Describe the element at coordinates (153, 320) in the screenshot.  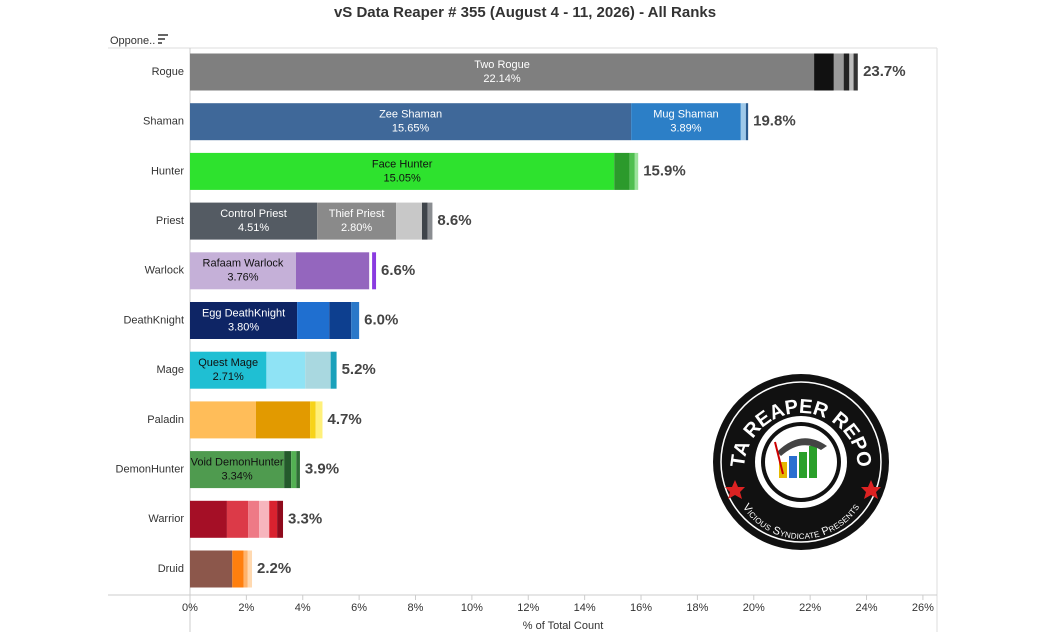
I see `category-label: DeathKnight` at that location.